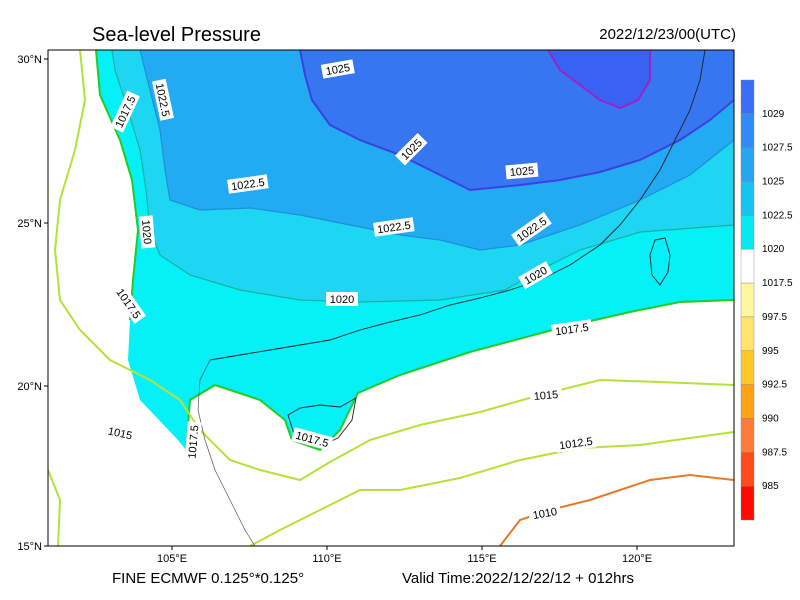  I want to click on colorbar-tick-label: 1022.5, so click(777, 215).